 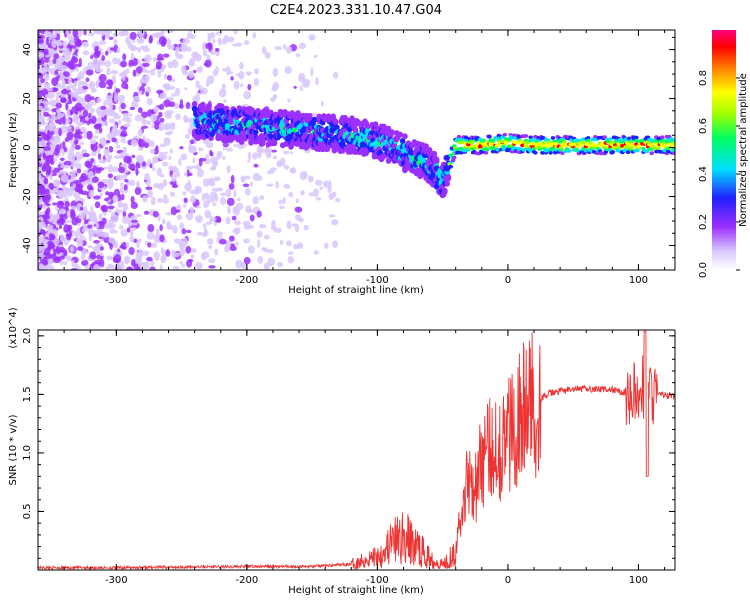 What do you see at coordinates (703, 126) in the screenshot?
I see `colorbar-tick-label: 0.6` at bounding box center [703, 126].